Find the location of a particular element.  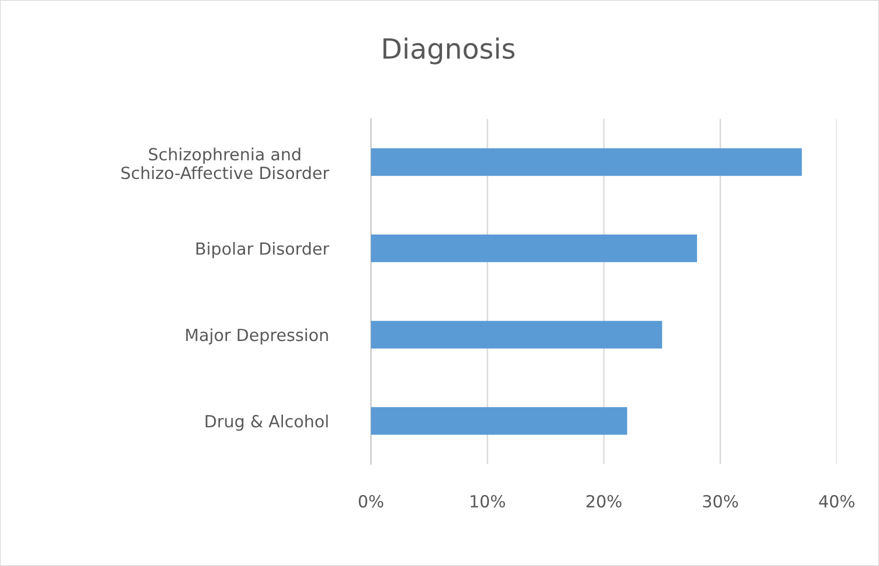

x-tick-label: 0% is located at coordinates (371, 501).